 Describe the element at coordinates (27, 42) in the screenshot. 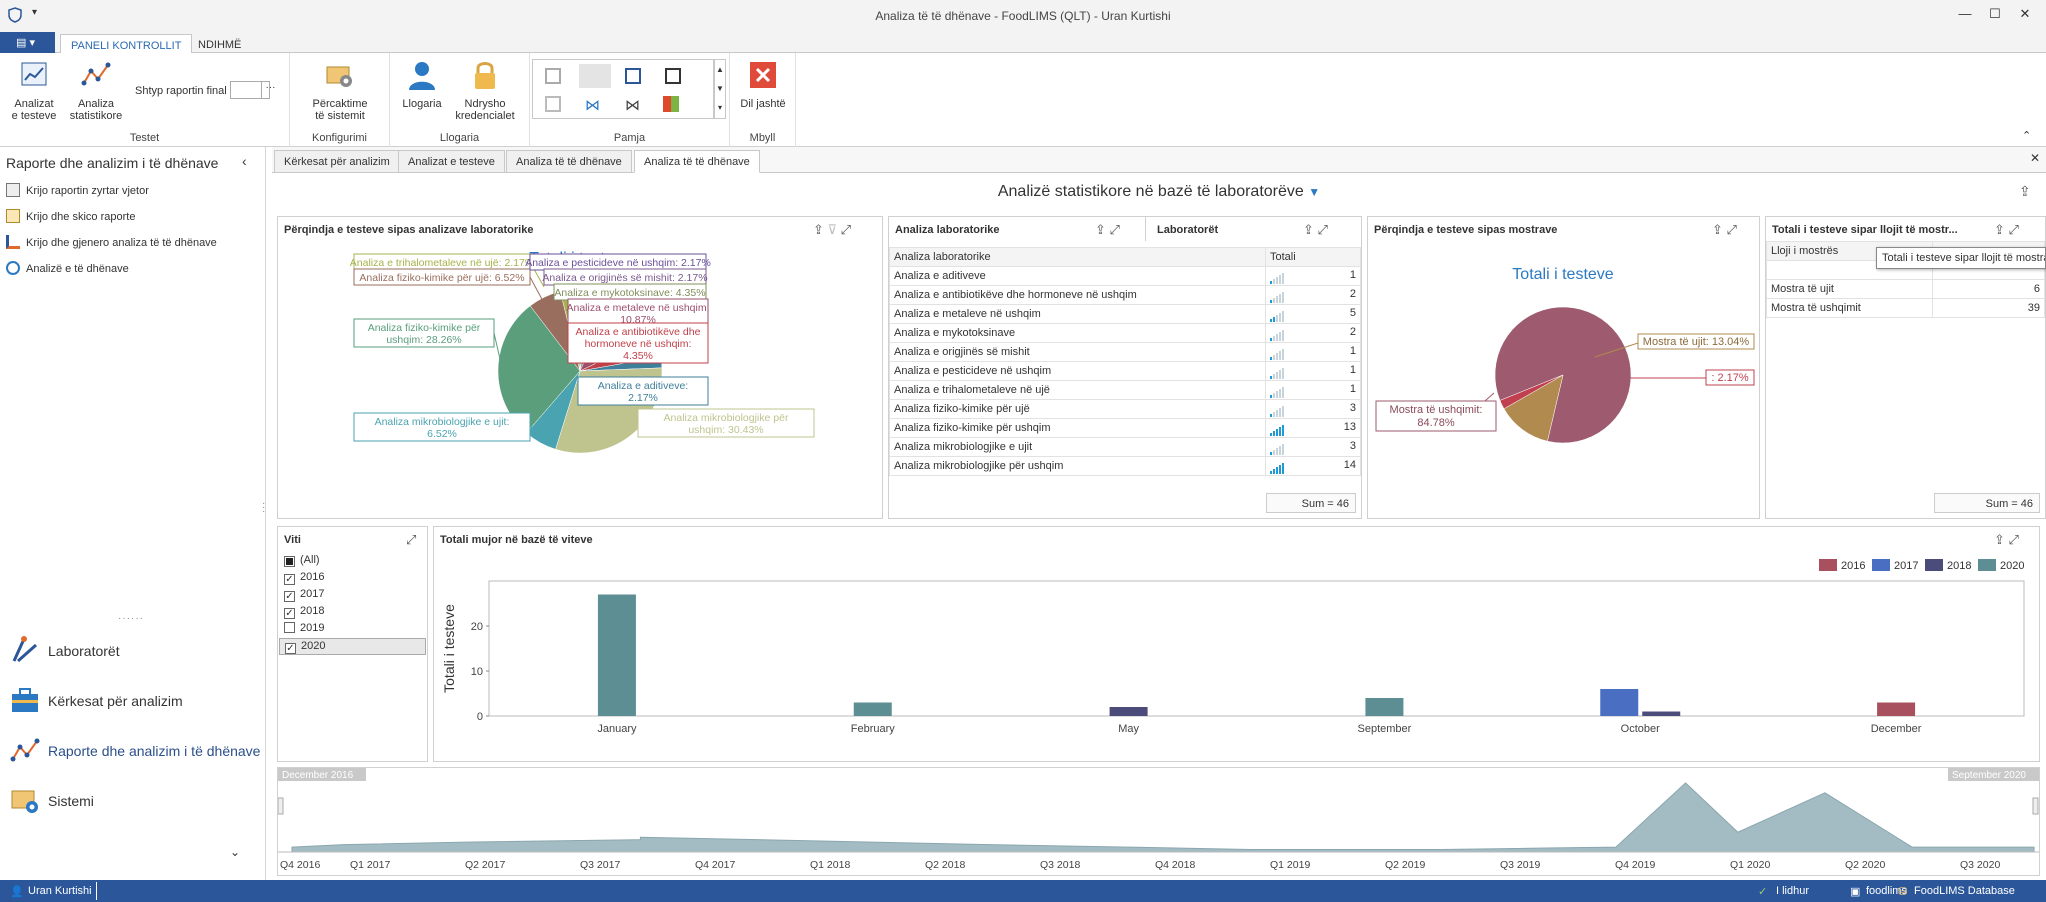

I see `file-menu-button: ▤ ▾` at that location.